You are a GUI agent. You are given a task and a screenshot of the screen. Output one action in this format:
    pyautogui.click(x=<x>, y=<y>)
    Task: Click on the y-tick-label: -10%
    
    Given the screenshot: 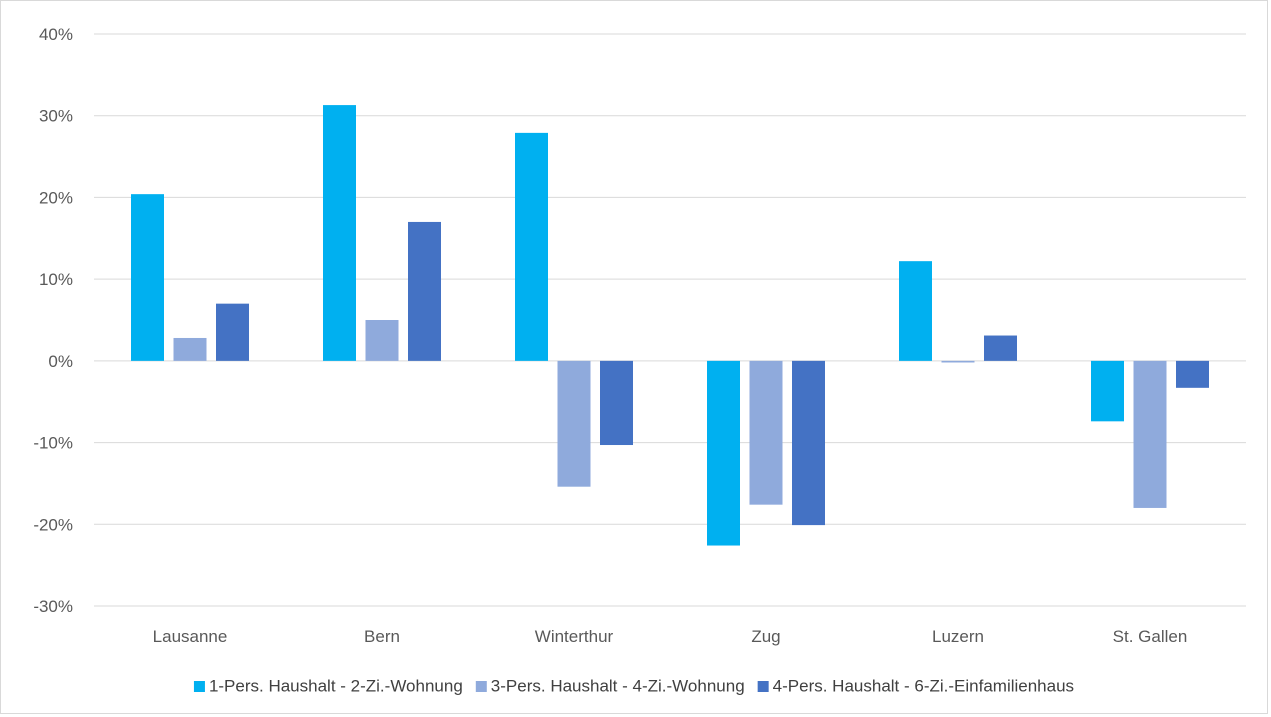 What is the action you would take?
    pyautogui.click(x=53, y=443)
    